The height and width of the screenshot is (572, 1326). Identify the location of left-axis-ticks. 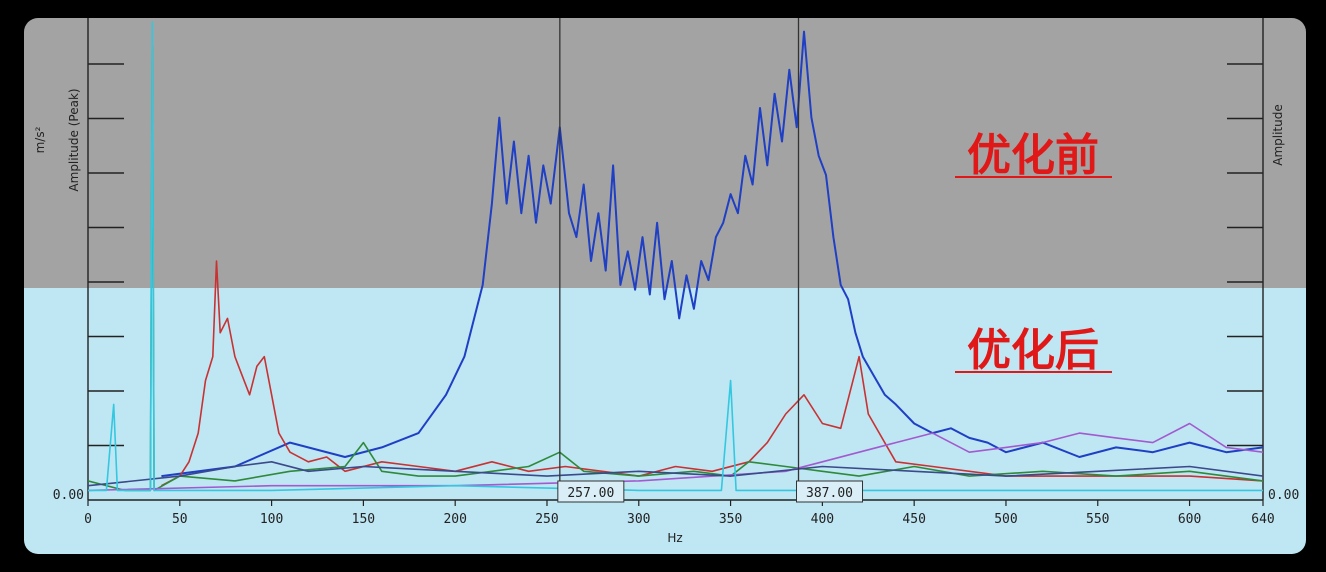
(106, 255).